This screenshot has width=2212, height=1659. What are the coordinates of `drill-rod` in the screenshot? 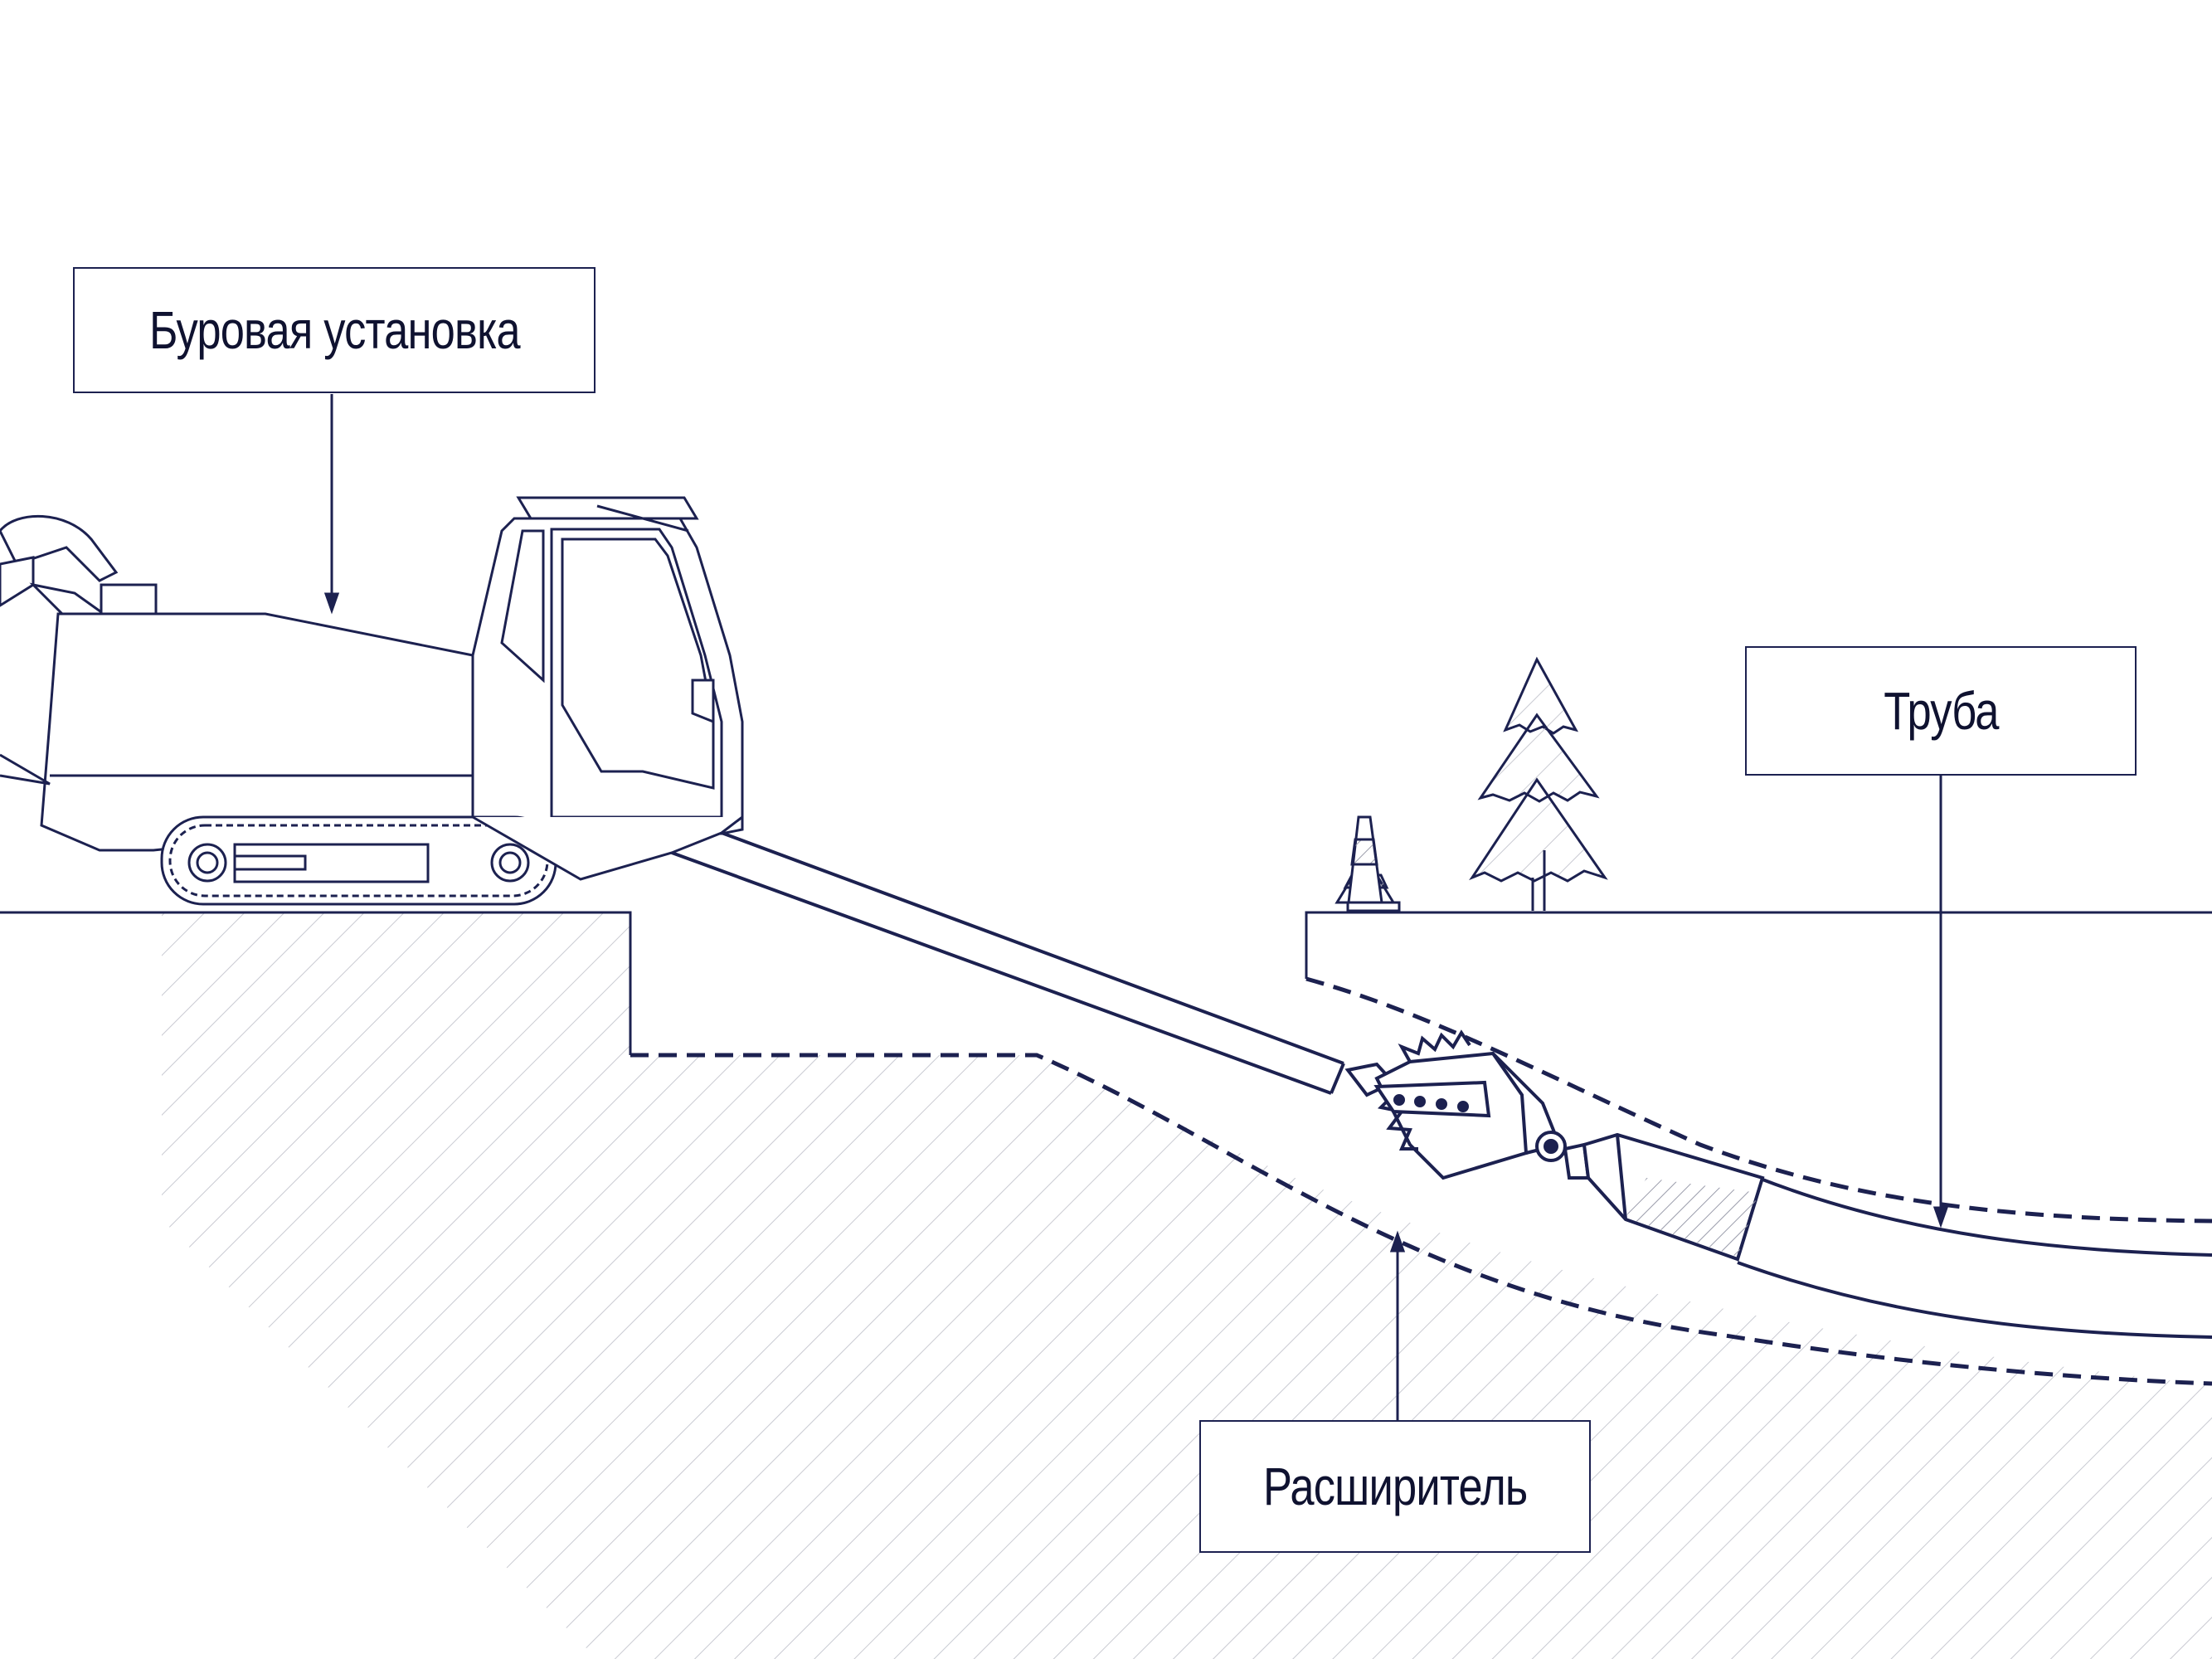 It's located at (1008, 963).